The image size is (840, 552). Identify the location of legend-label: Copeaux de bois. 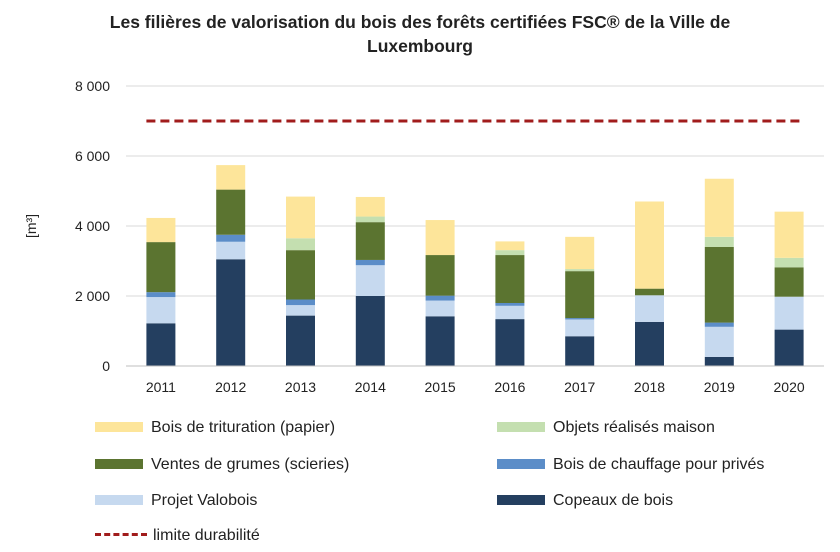
(613, 500).